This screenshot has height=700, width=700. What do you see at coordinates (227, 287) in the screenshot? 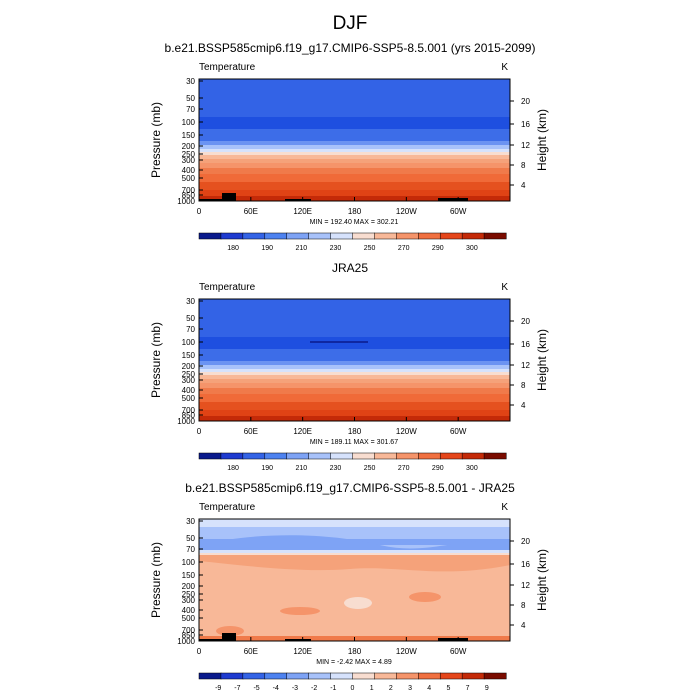
I see `variable-label: Temperature` at bounding box center [227, 287].